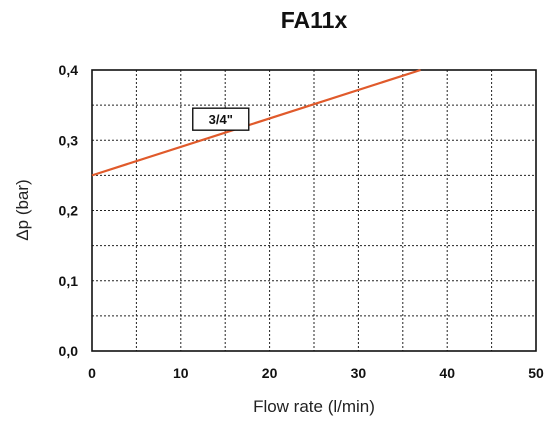 The height and width of the screenshot is (421, 549). What do you see at coordinates (69, 211) in the screenshot?
I see `y-tick-label: 0,2` at bounding box center [69, 211].